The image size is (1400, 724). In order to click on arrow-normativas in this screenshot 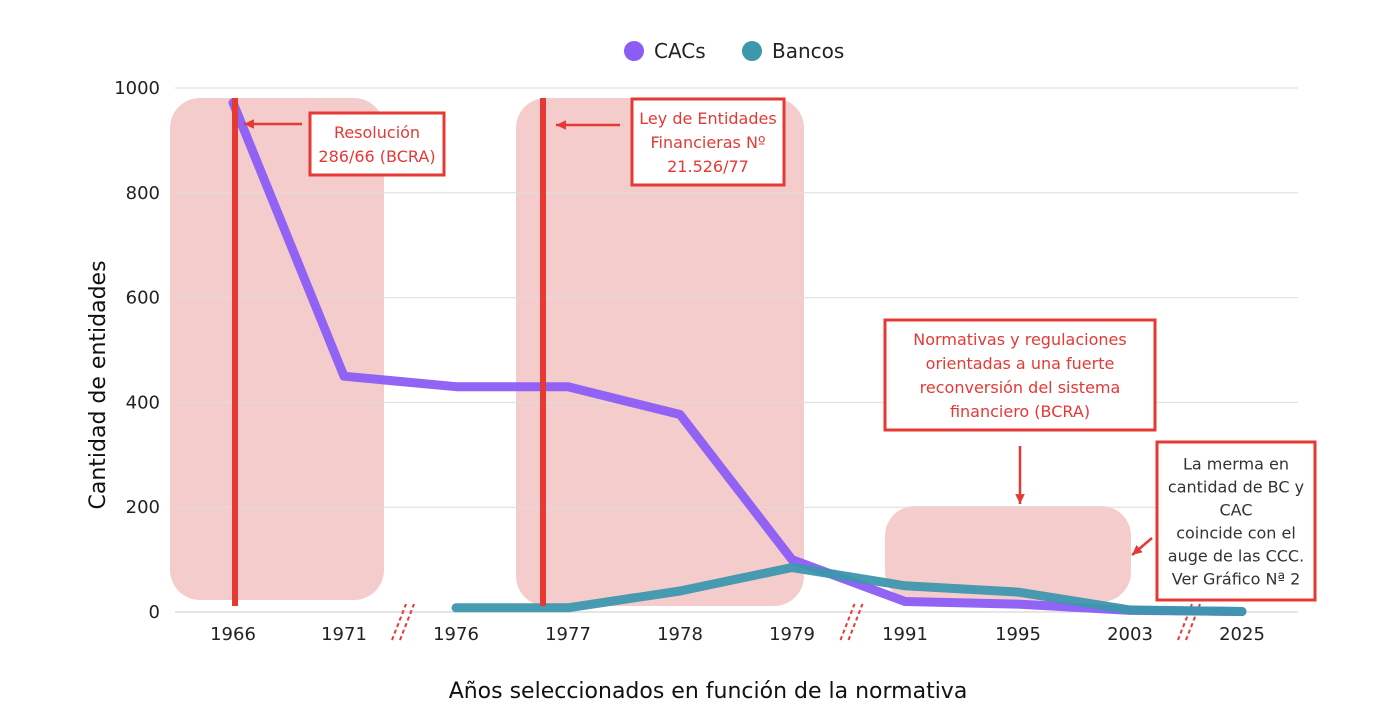, I will do `click(1020, 475)`.